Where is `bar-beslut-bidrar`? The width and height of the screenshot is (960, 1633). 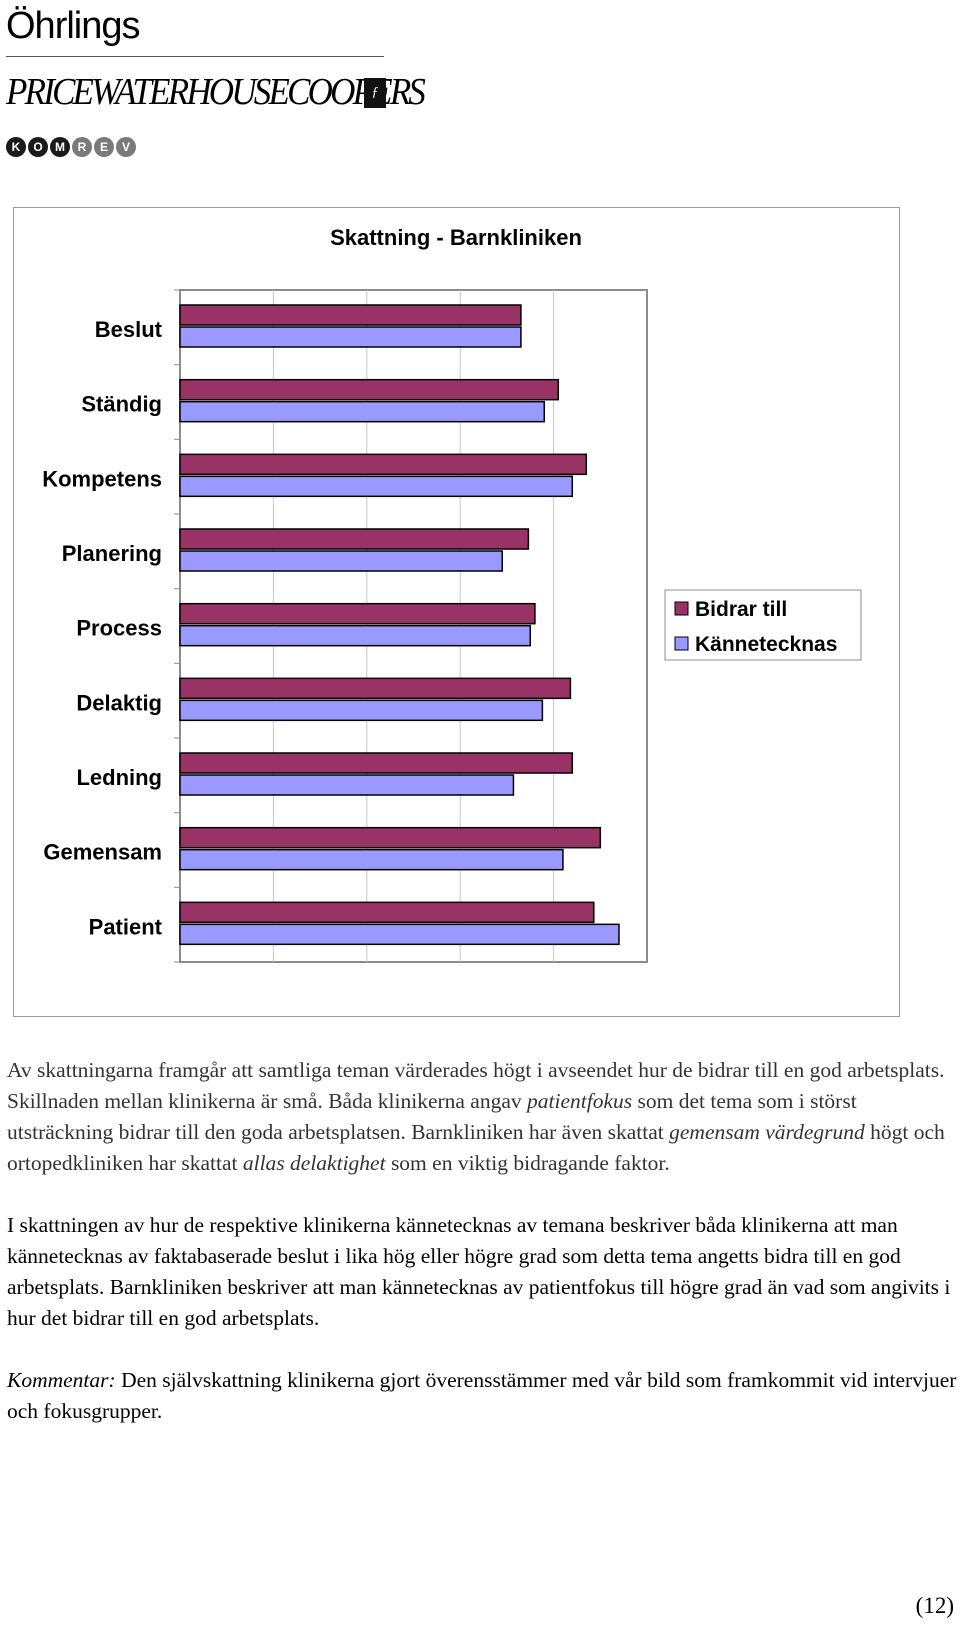
bar-beslut-bidrar is located at coordinates (350, 315).